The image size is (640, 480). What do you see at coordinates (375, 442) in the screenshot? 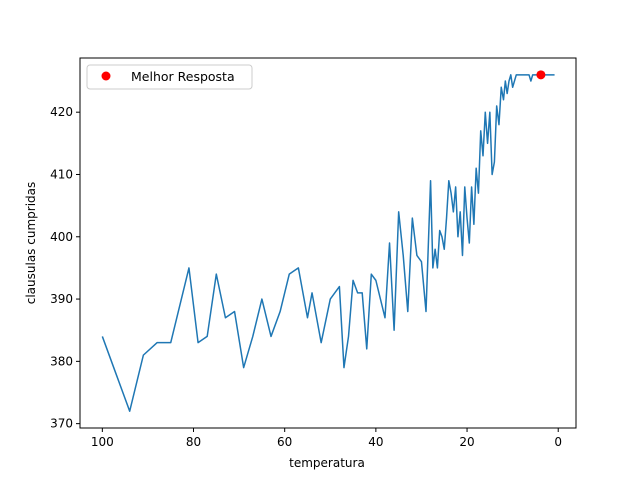
I see `x-tick-label-40: 40` at bounding box center [375, 442].